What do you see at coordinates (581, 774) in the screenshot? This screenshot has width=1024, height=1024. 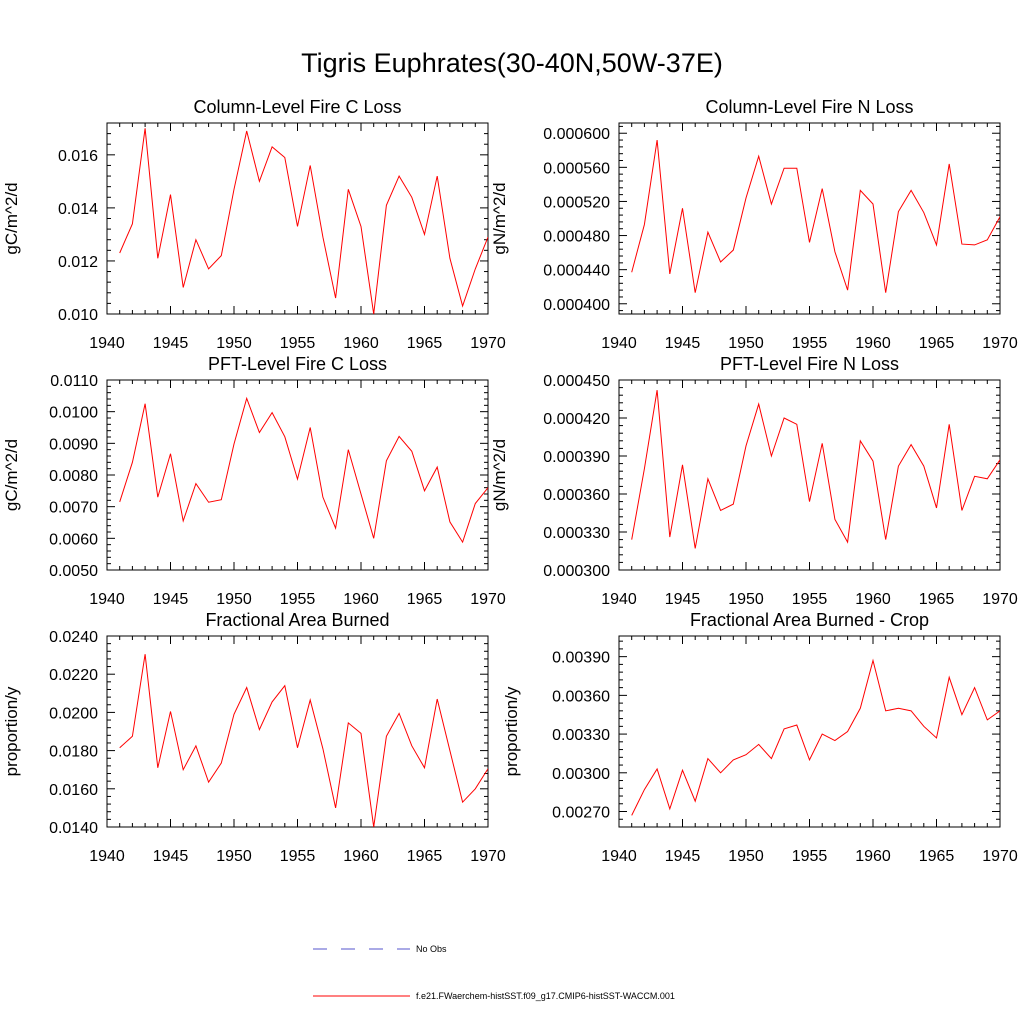 I see `y-tick-label: 0.00300` at bounding box center [581, 774].